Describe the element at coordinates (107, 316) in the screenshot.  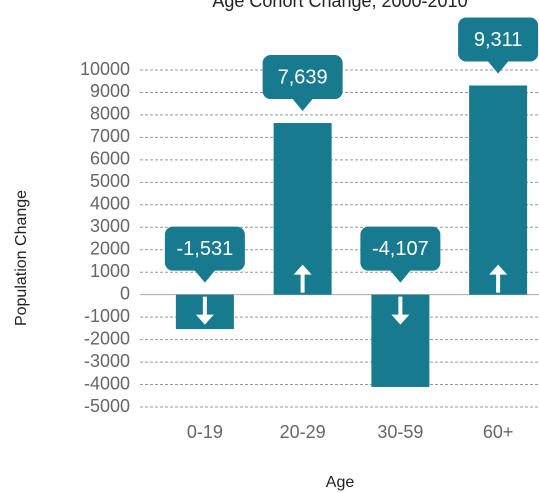
I see `y-tick-label: -1000` at that location.